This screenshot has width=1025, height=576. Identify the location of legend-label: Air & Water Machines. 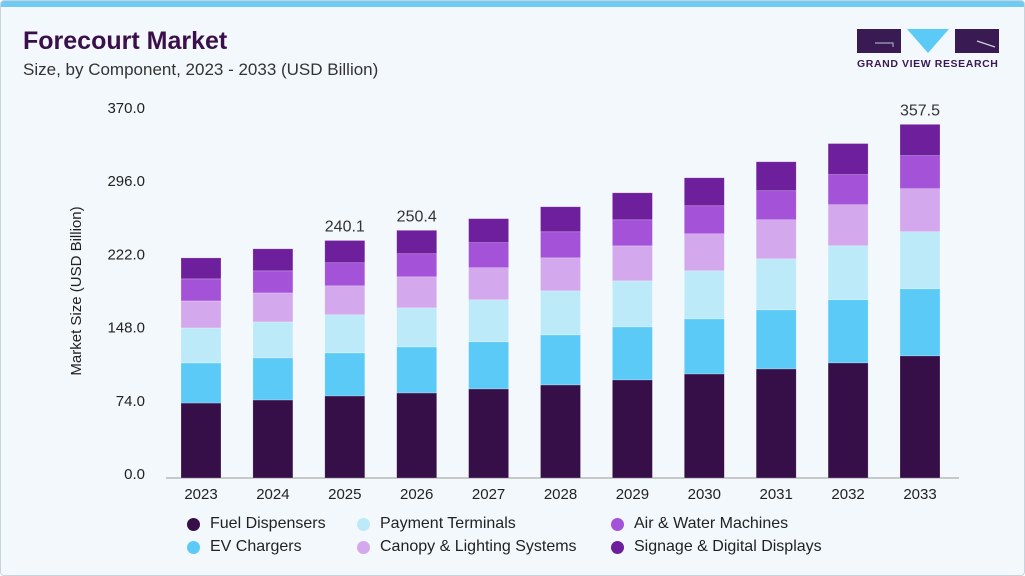
(711, 523).